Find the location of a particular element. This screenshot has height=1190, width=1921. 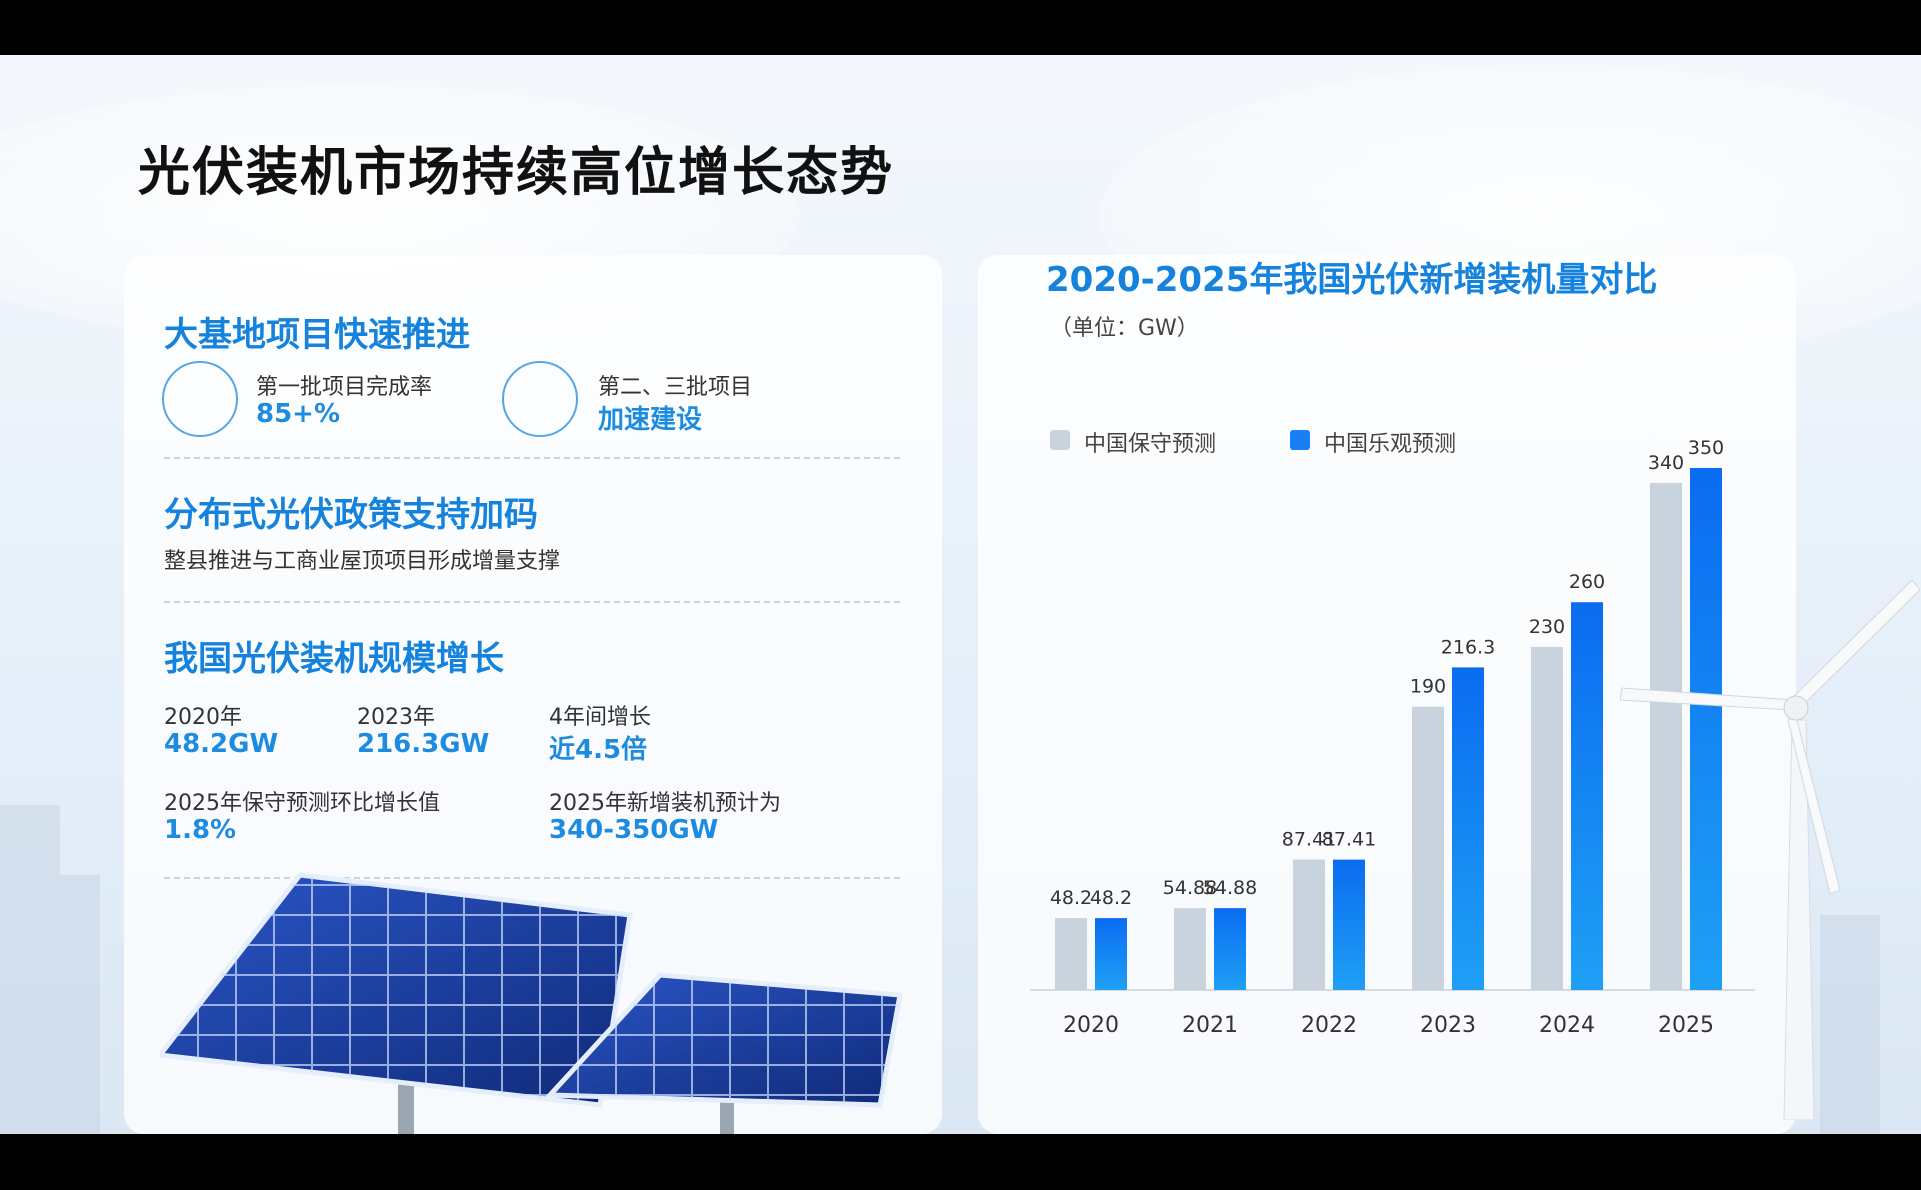

data-label: 340 is located at coordinates (1666, 463).